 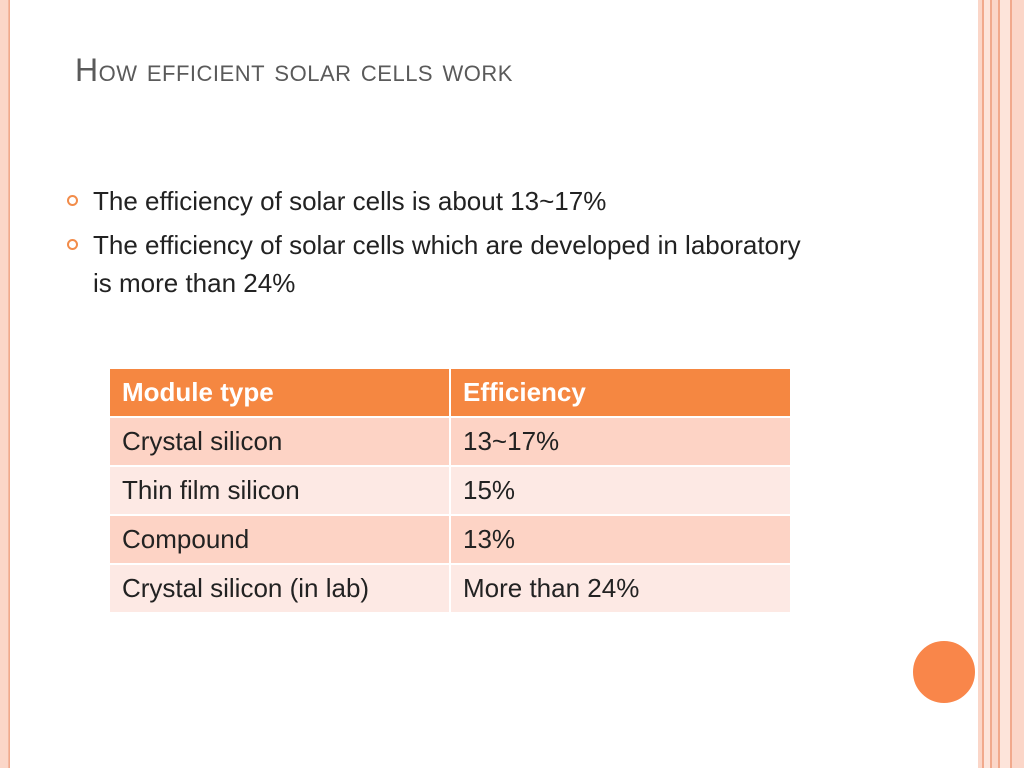 I want to click on table-row: Compound 13%, so click(x=450, y=539).